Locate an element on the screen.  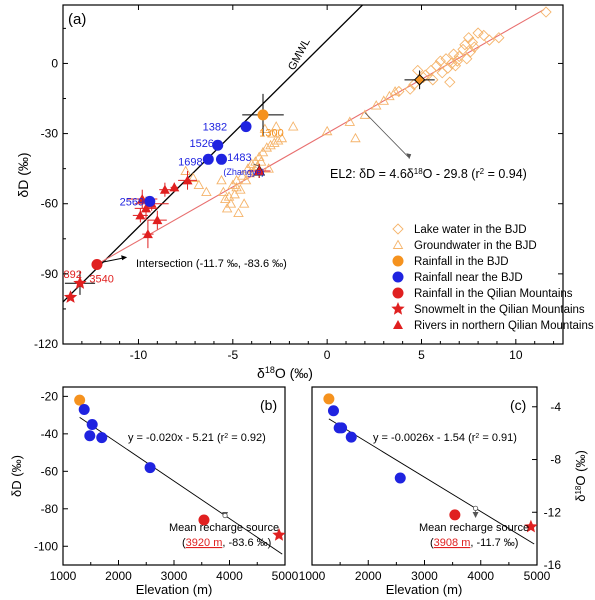
y-tick-label-a: 0 is located at coordinates (54, 63).